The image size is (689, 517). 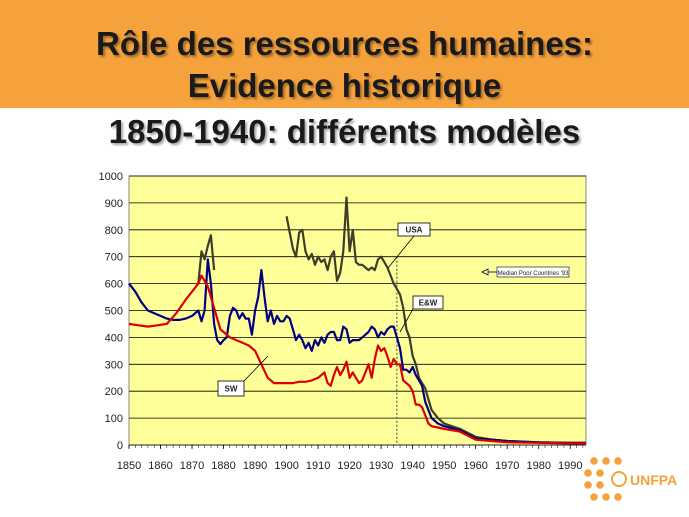 What do you see at coordinates (412, 466) in the screenshot?
I see `x-tick-label: 1940` at bounding box center [412, 466].